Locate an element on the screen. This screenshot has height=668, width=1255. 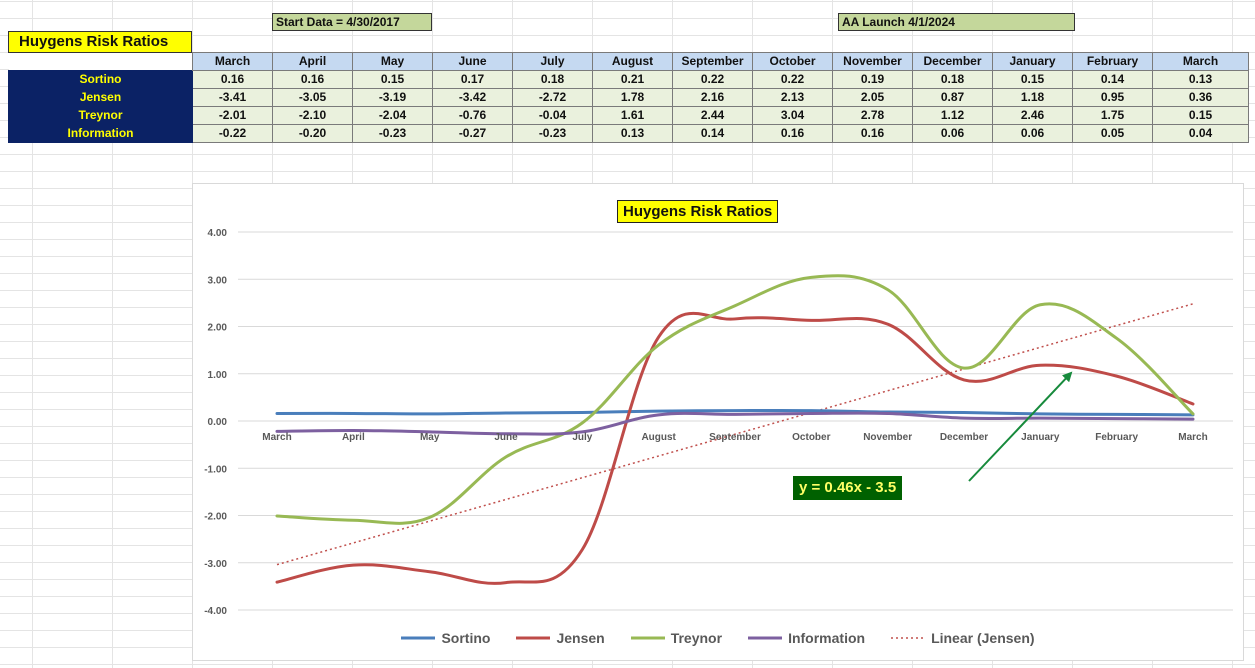
launch-date-note: AA Launch 4/1/2024 is located at coordinates (956, 22).